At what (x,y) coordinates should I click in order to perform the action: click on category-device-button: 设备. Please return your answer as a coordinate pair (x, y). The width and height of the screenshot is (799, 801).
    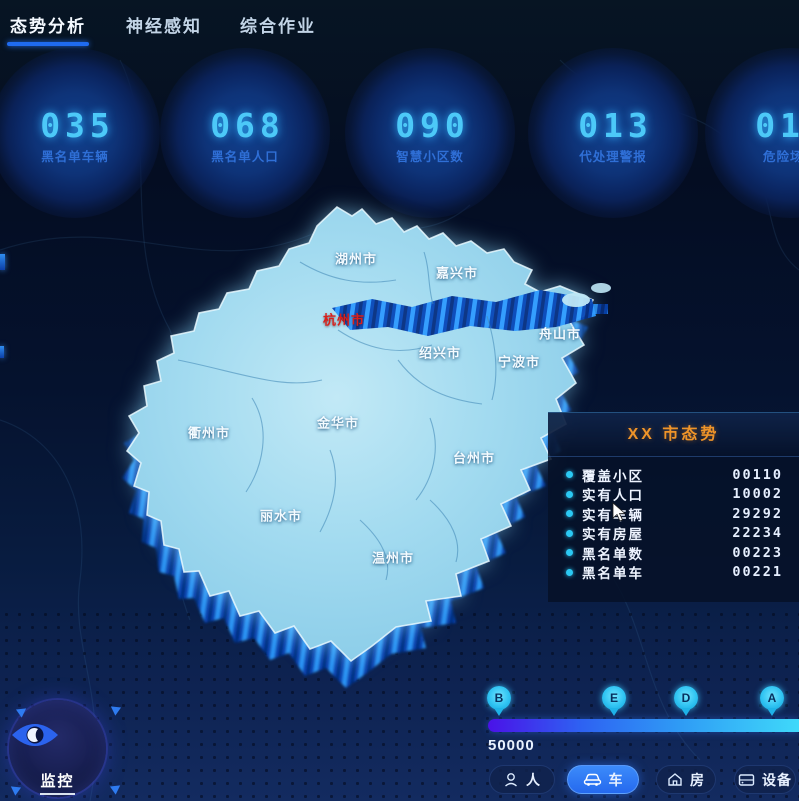
    Looking at the image, I should click on (765, 779).